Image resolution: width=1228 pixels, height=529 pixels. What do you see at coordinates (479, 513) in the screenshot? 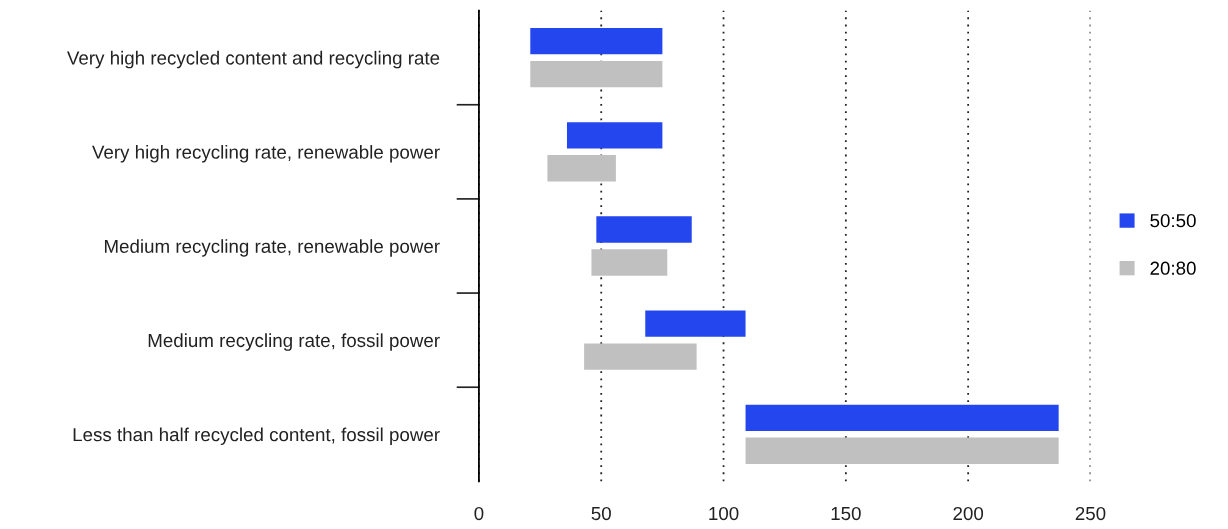
I see `x-tick-label: 0` at bounding box center [479, 513].